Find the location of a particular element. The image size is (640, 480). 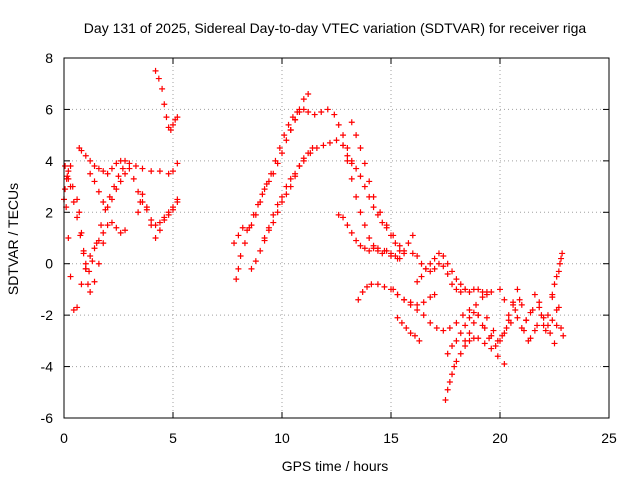

x-tick-label: 10 is located at coordinates (282, 438).